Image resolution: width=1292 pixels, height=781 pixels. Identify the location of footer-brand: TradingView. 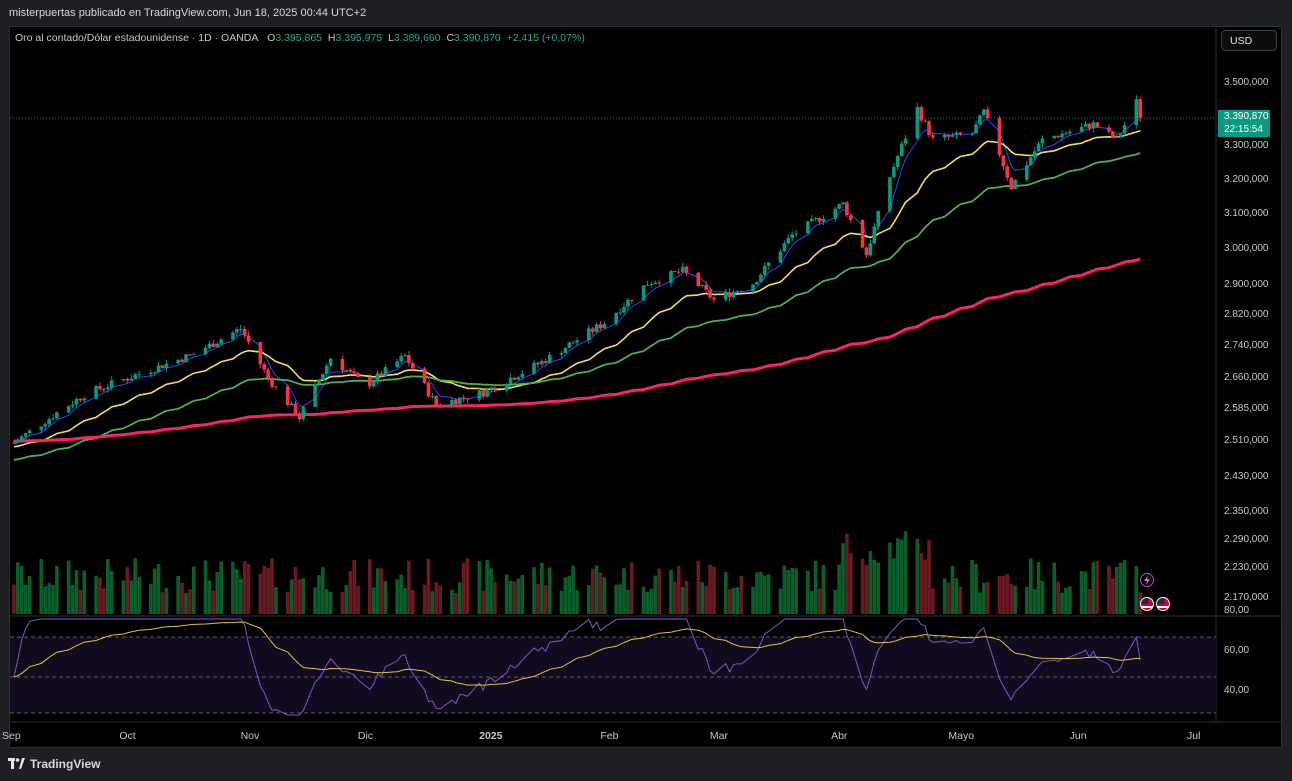
(54, 764).